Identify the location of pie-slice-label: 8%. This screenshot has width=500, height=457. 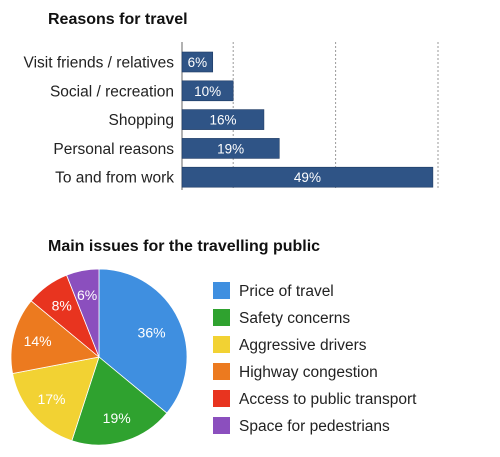
(62, 306).